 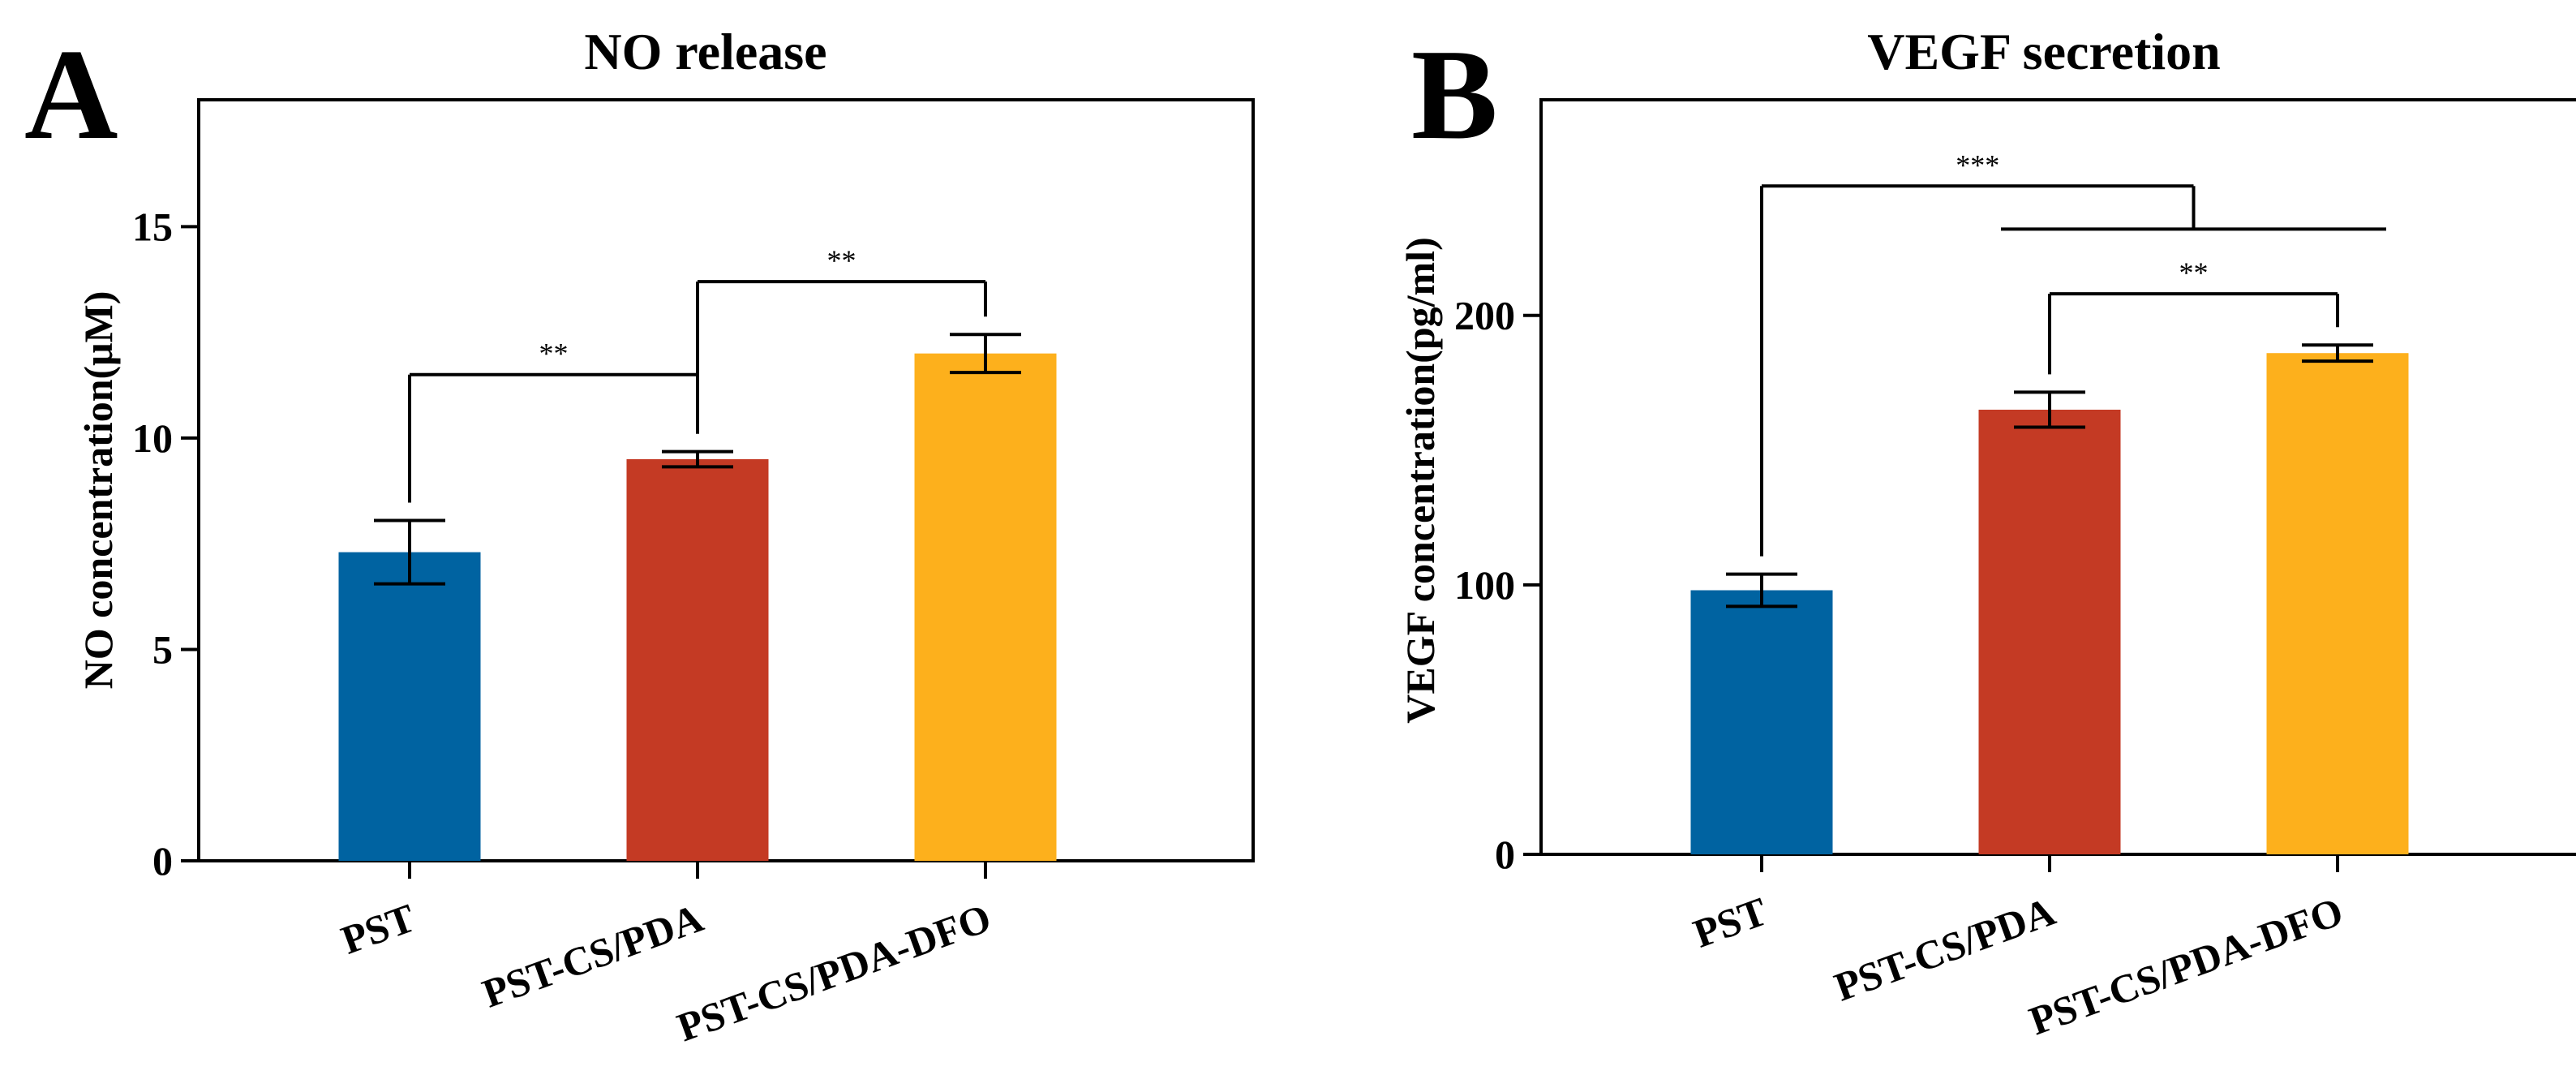 What do you see at coordinates (162, 861) in the screenshot?
I see `y-tick-label-a-0: 0` at bounding box center [162, 861].